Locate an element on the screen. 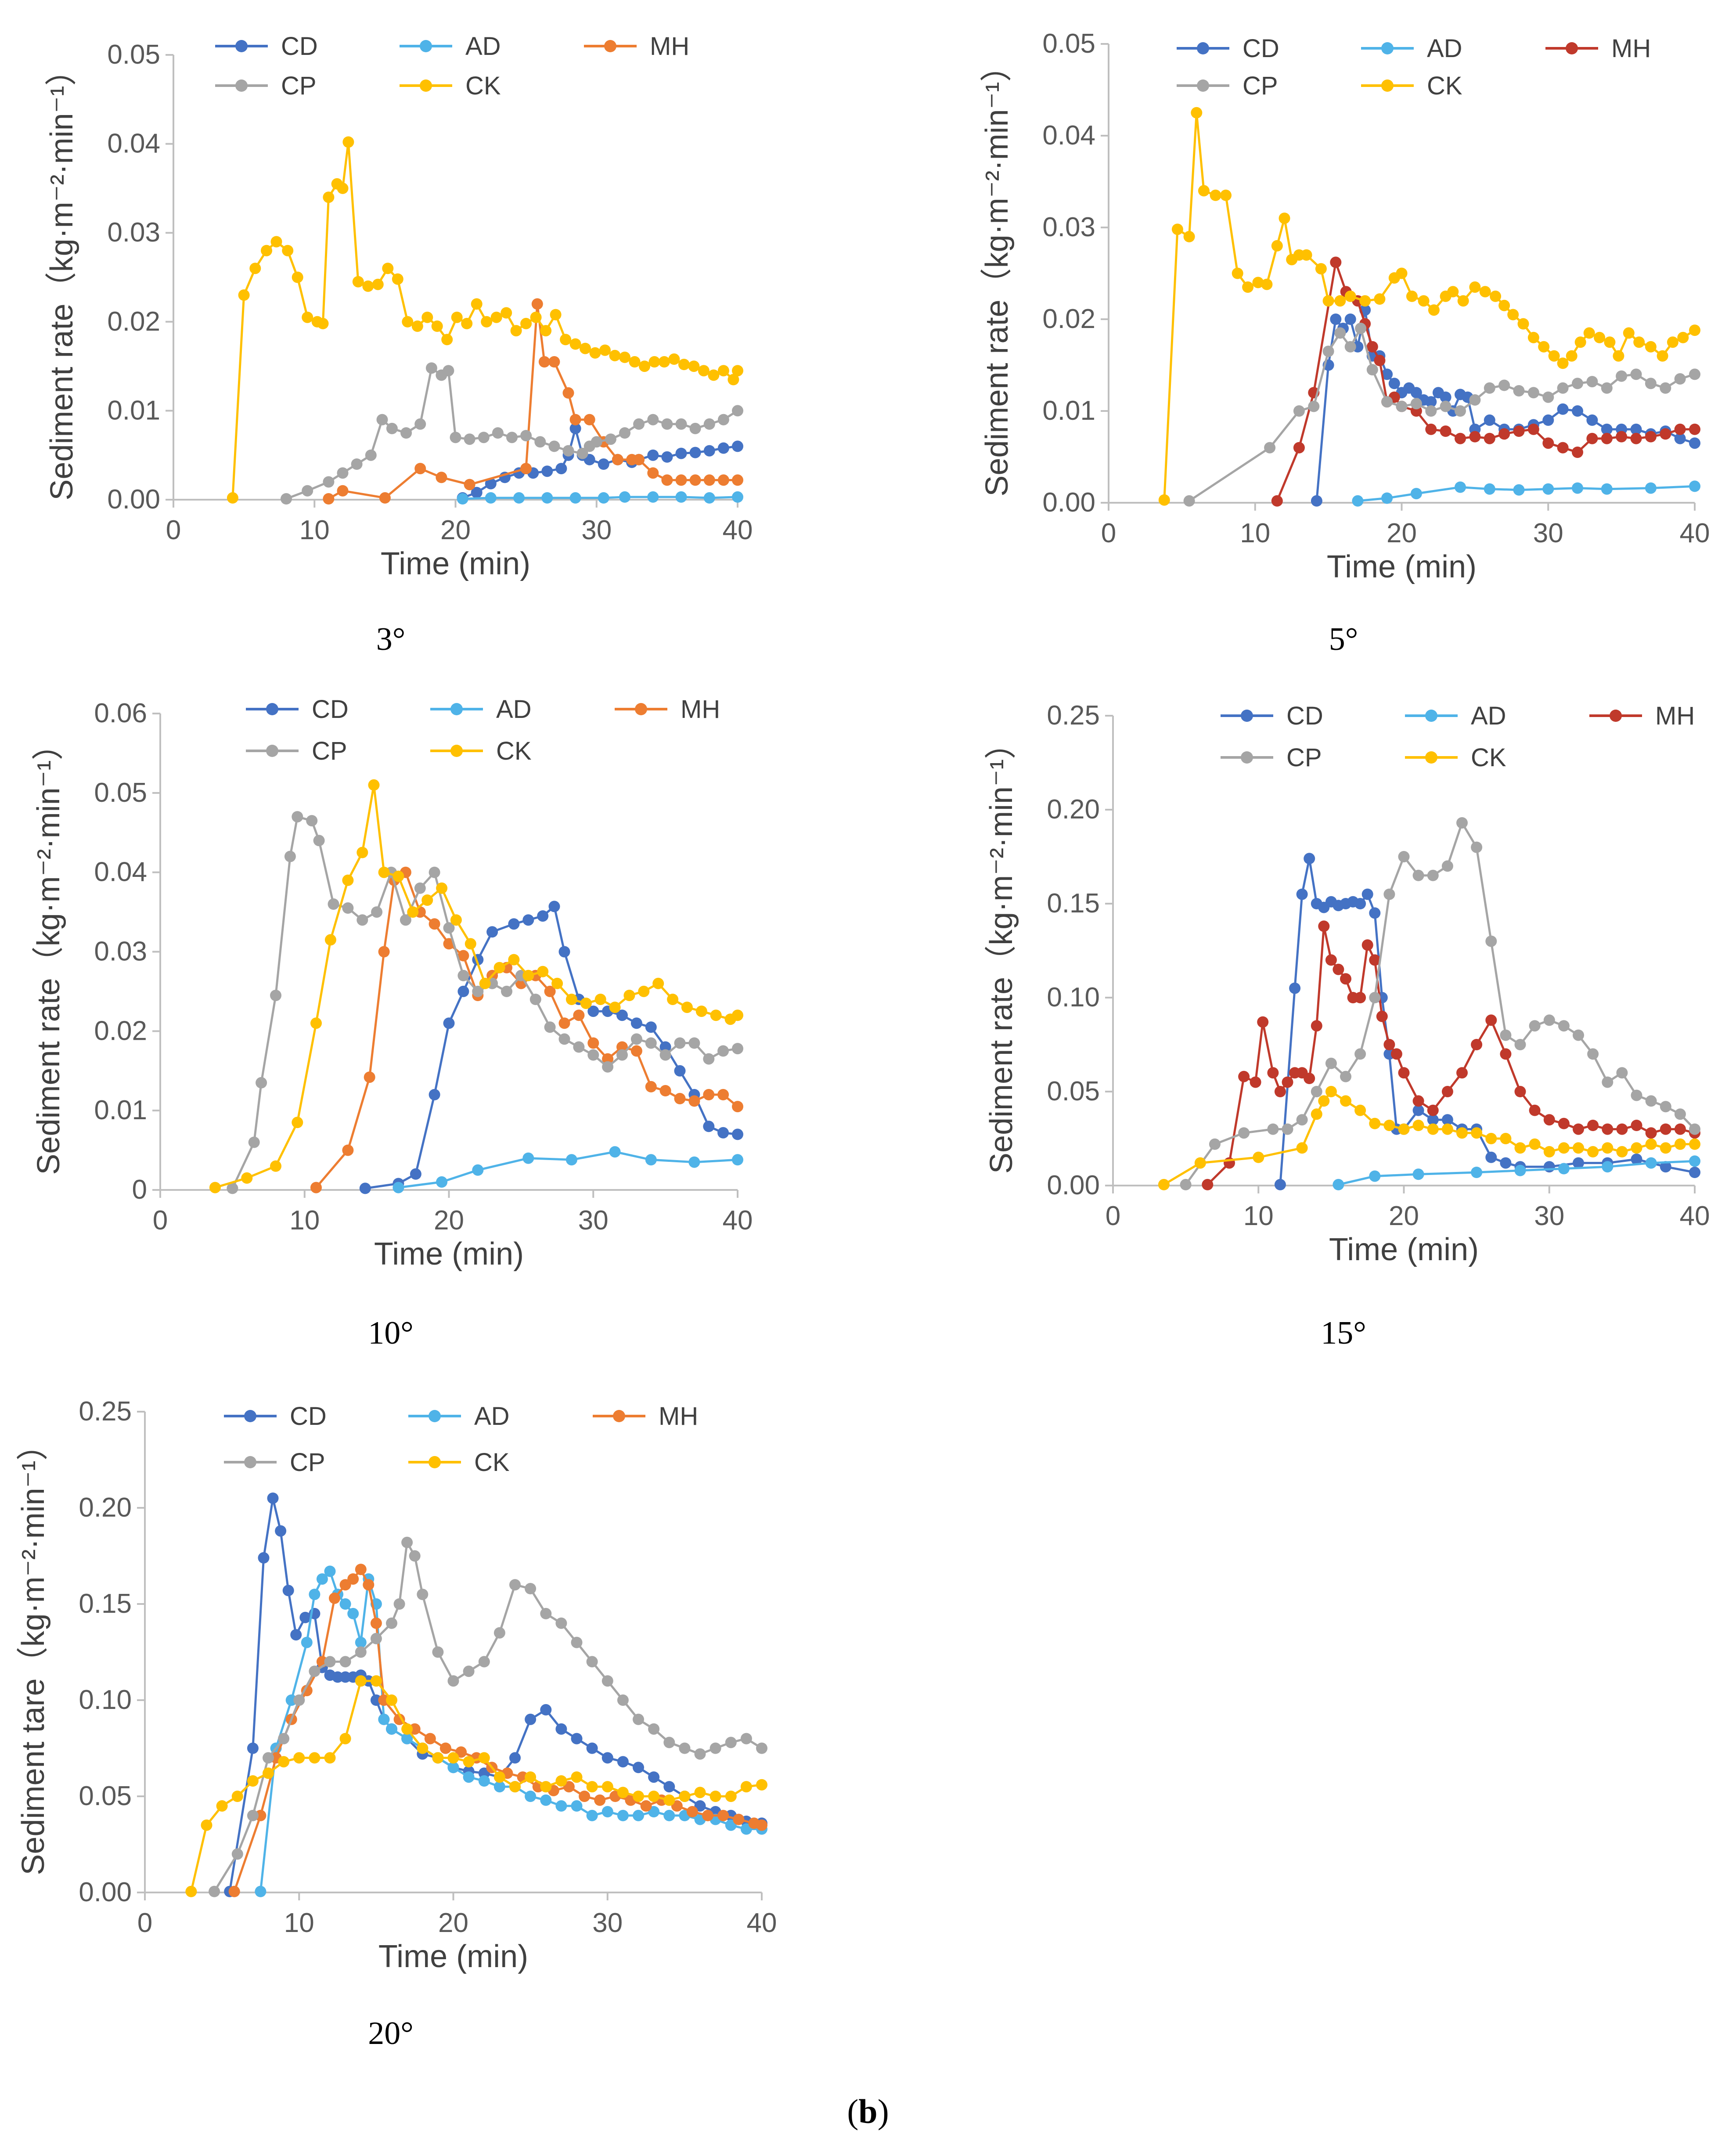  x-tick-label: 40 is located at coordinates (738, 1220).